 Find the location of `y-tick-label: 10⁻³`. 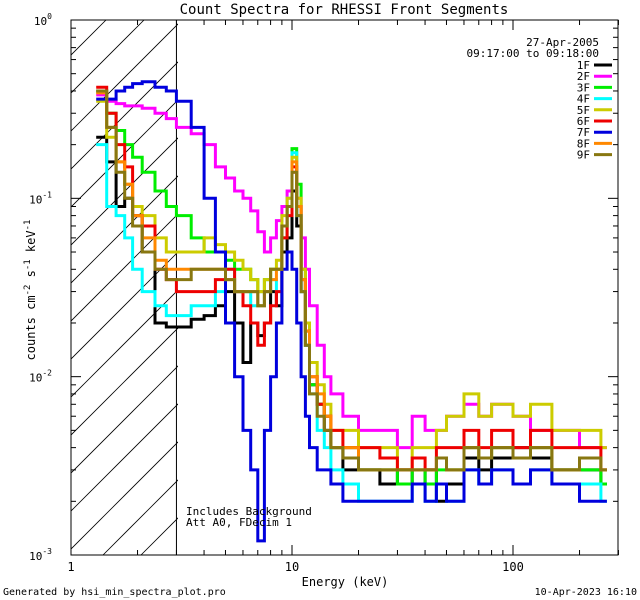

y-tick-label: 10⁻³ is located at coordinates (40, 555).